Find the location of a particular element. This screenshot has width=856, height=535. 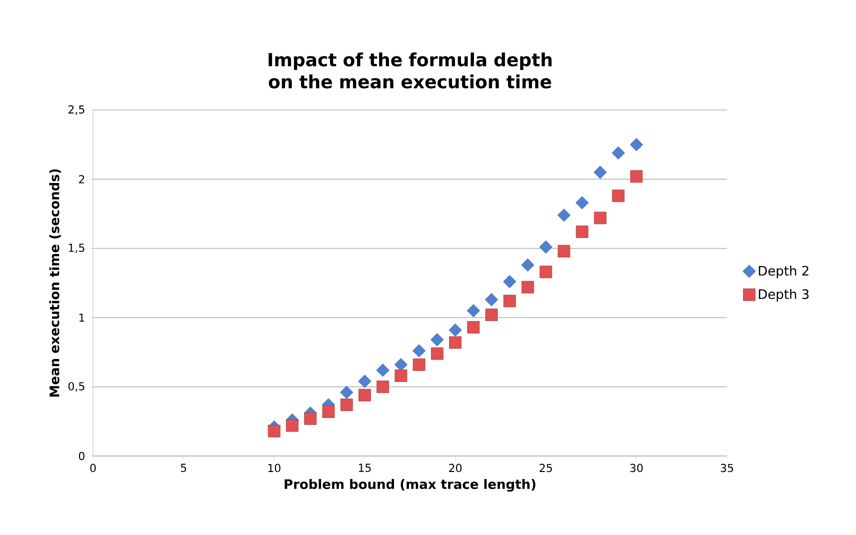

x-tick-label: 10 is located at coordinates (274, 468).